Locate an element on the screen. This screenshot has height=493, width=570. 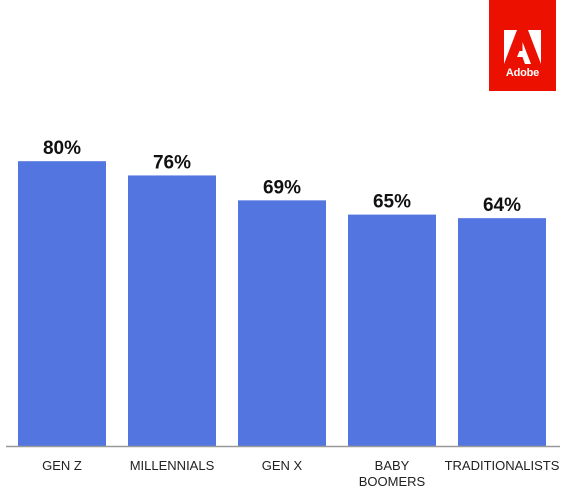
value-label-3: 65% is located at coordinates (392, 202).